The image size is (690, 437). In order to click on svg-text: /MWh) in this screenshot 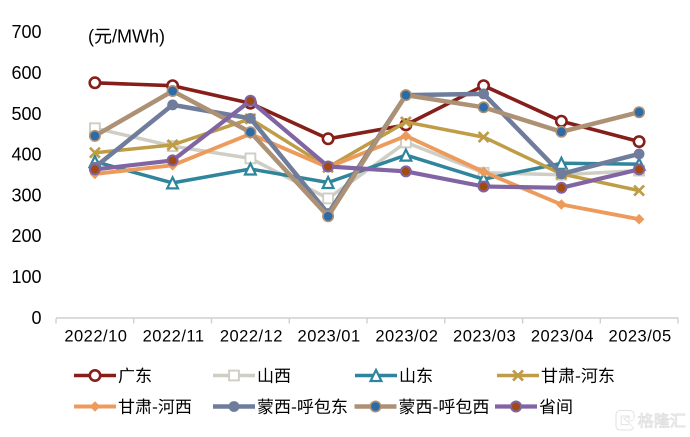, I will do `click(138, 37)`.